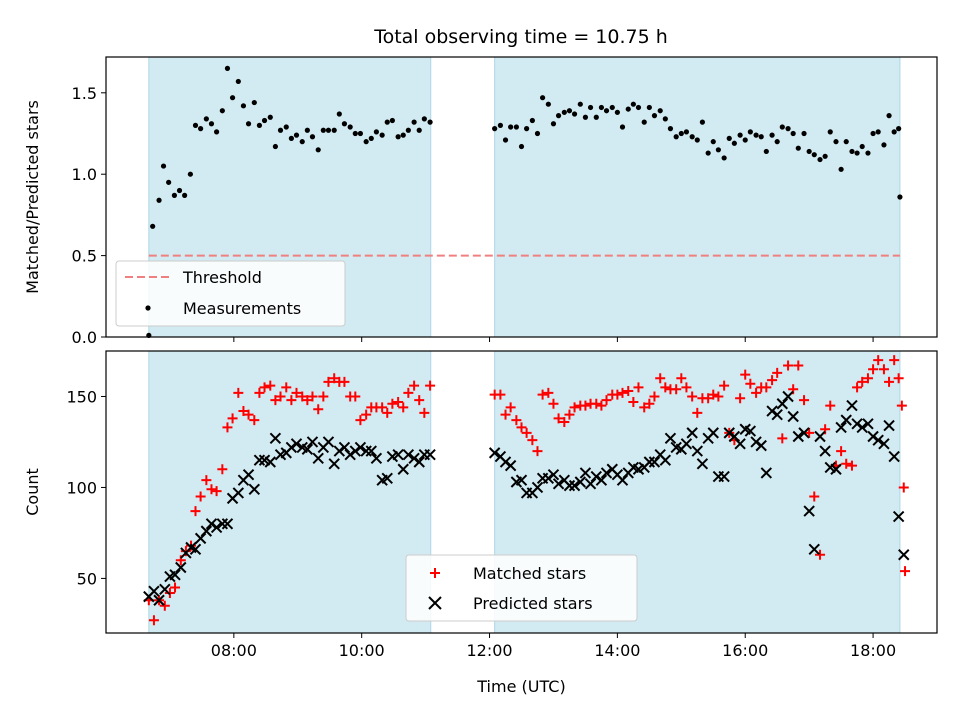 This screenshot has width=960, height=720. What do you see at coordinates (81, 396) in the screenshot?
I see `counts-y-tick-label: 150` at bounding box center [81, 396].